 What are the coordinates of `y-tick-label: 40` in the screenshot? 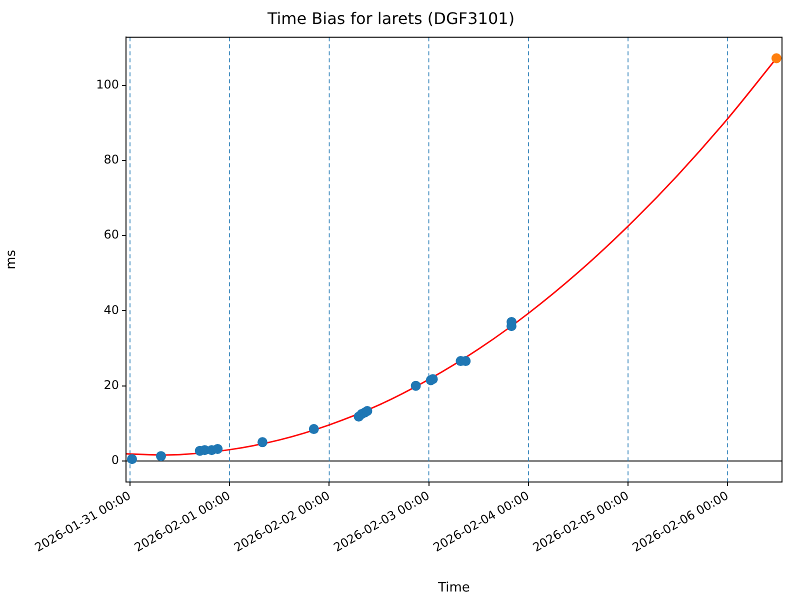 It's located at (111, 309).